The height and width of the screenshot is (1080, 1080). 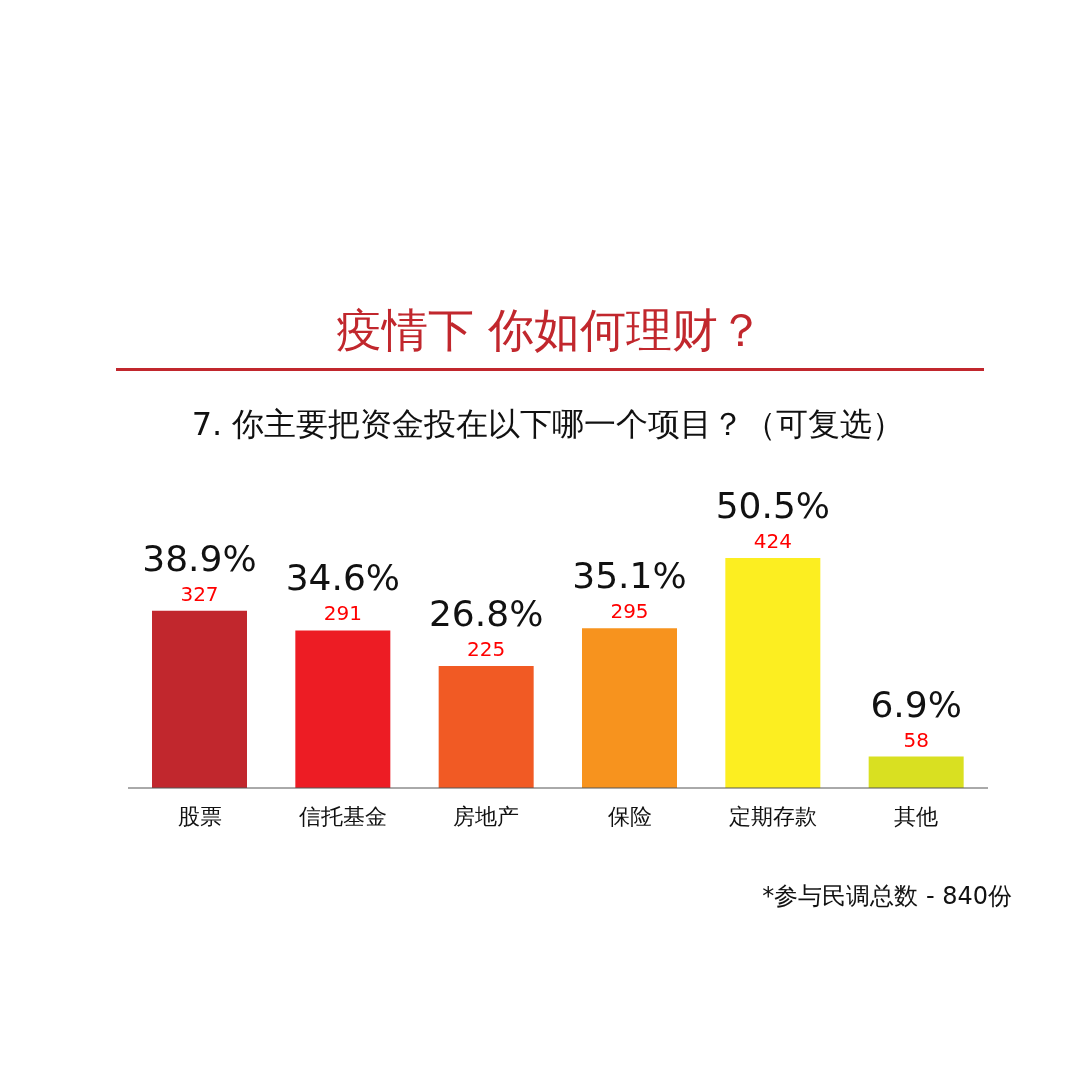 What do you see at coordinates (629, 576) in the screenshot?
I see `data-label: 35.1%` at bounding box center [629, 576].